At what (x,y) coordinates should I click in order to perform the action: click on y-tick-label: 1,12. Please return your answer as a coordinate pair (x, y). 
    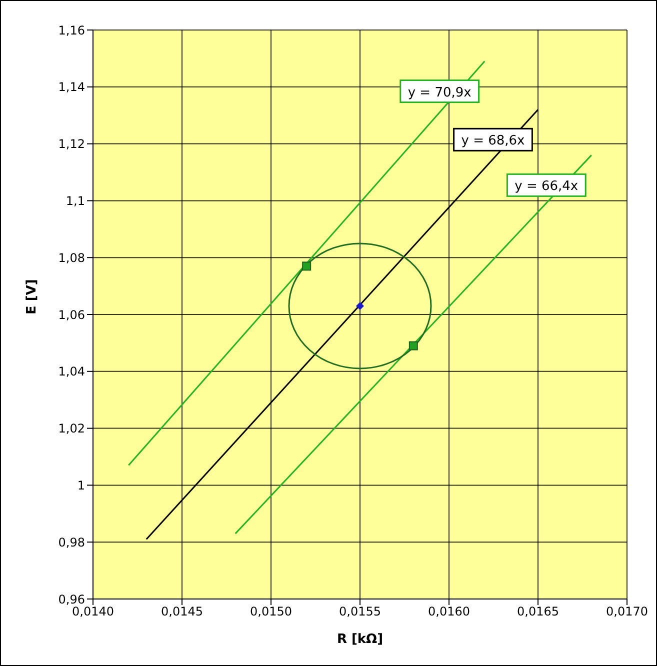
    Looking at the image, I should click on (71, 144).